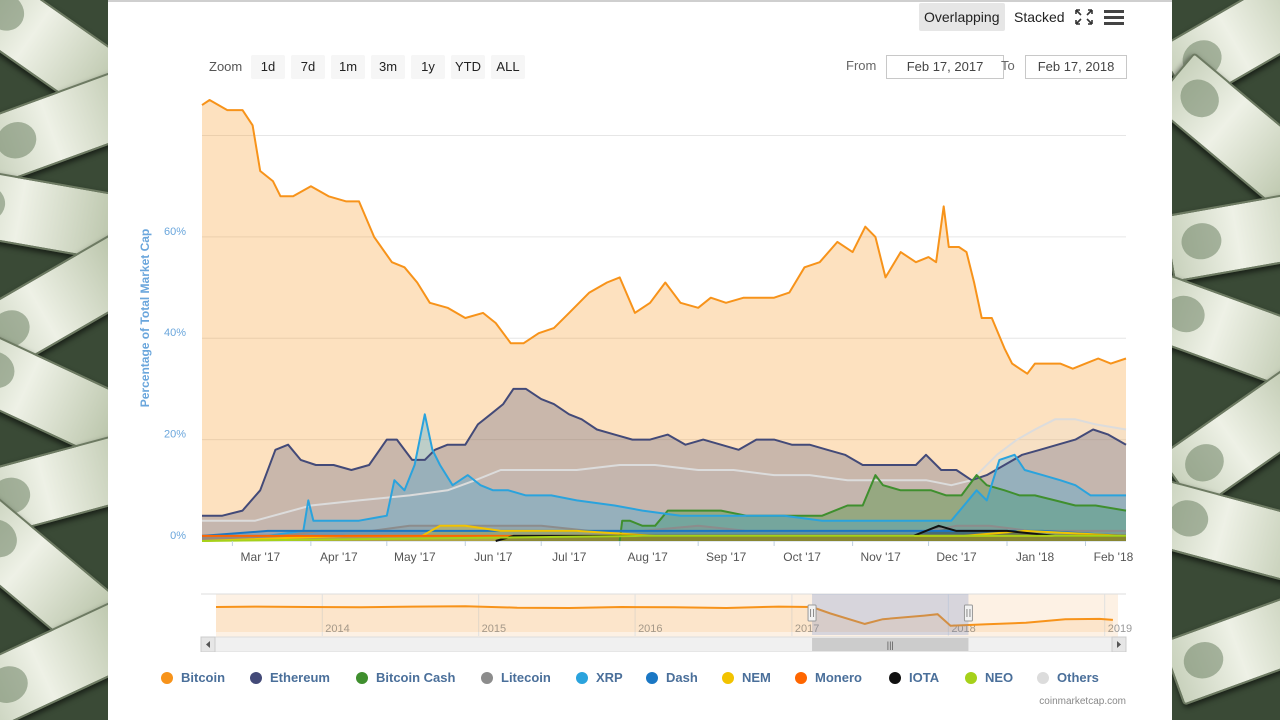  I want to click on zoom-7d-button: 7d, so click(308, 67).